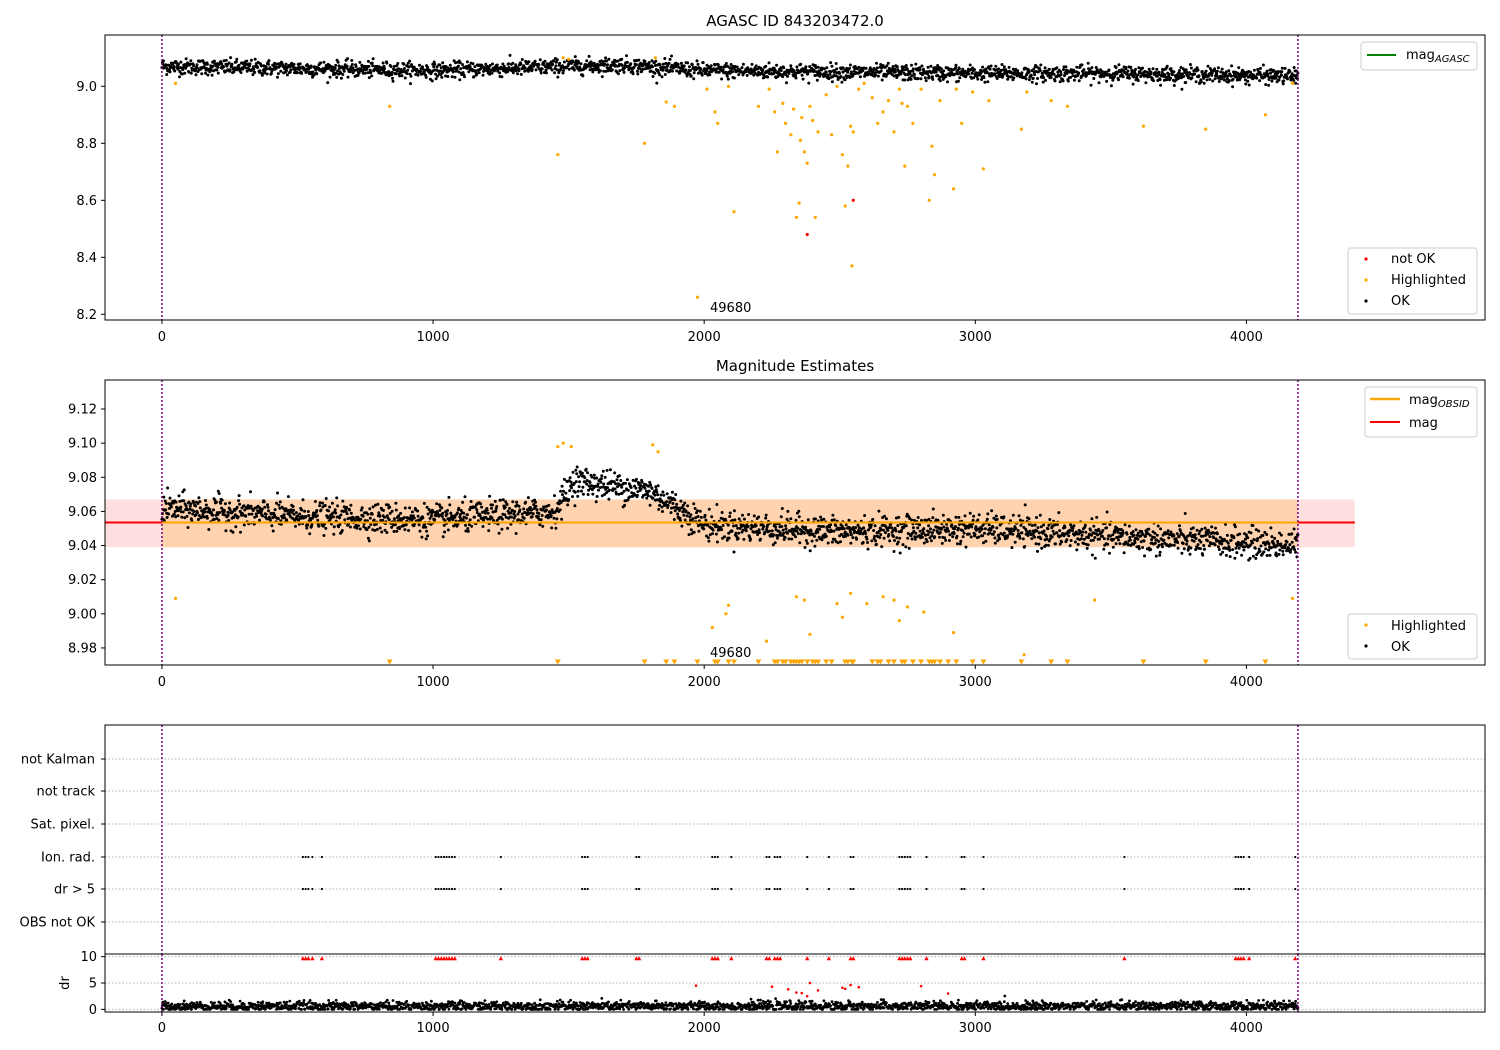 The height and width of the screenshot is (1050, 1500). What do you see at coordinates (1419, 56) in the screenshot?
I see `panel-agasc-legend-lines: magAGASC` at bounding box center [1419, 56].